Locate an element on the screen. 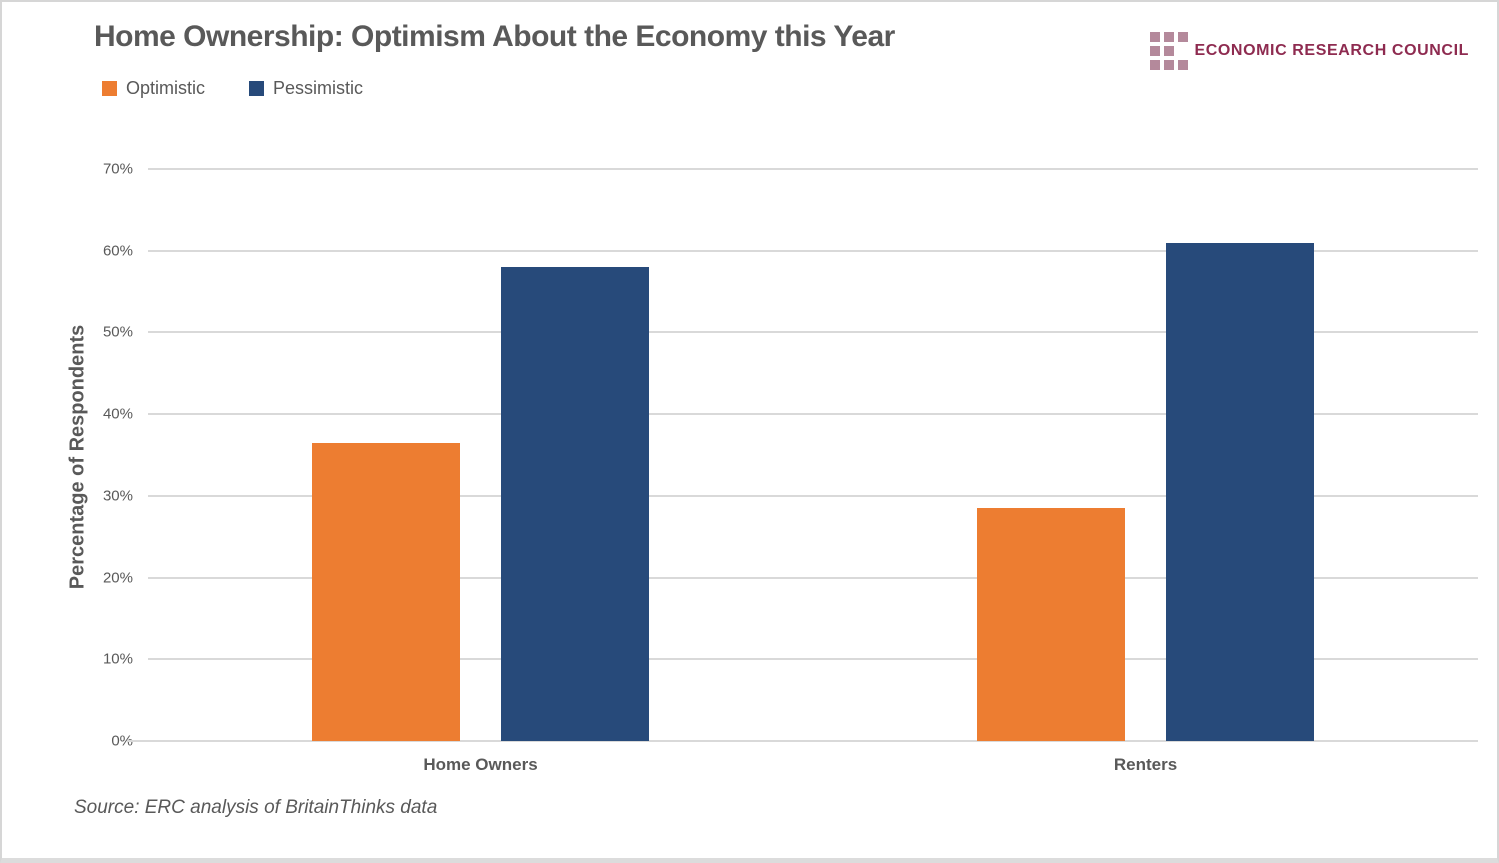  x-axis-category-labels: Home Owners Renters is located at coordinates (813, 765).